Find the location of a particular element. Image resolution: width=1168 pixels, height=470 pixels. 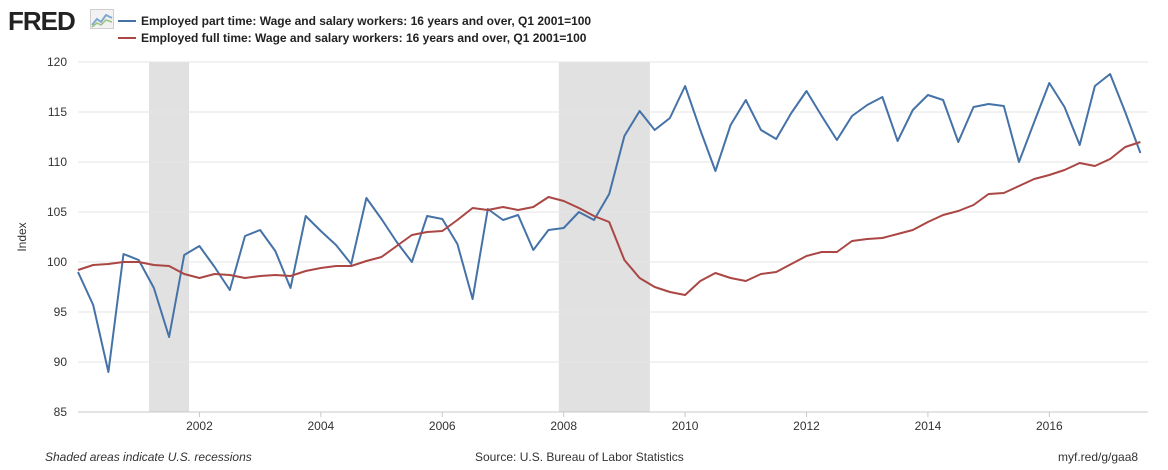

y-axis-label: Index is located at coordinates (22, 236).